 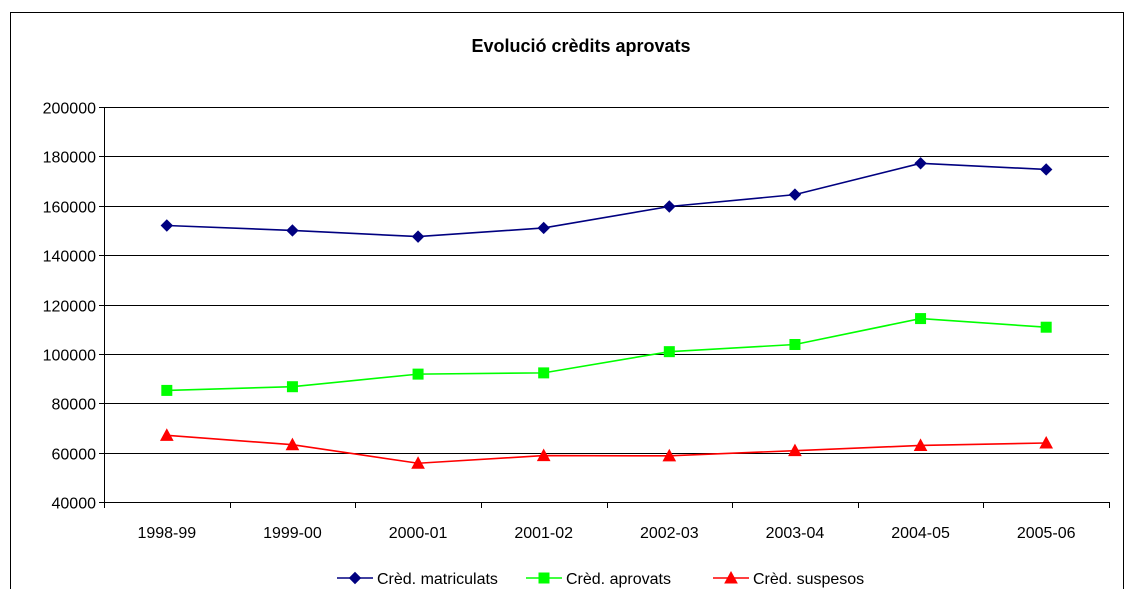 What do you see at coordinates (69, 208) in the screenshot?
I see `y-tick-label: 160000` at bounding box center [69, 208].